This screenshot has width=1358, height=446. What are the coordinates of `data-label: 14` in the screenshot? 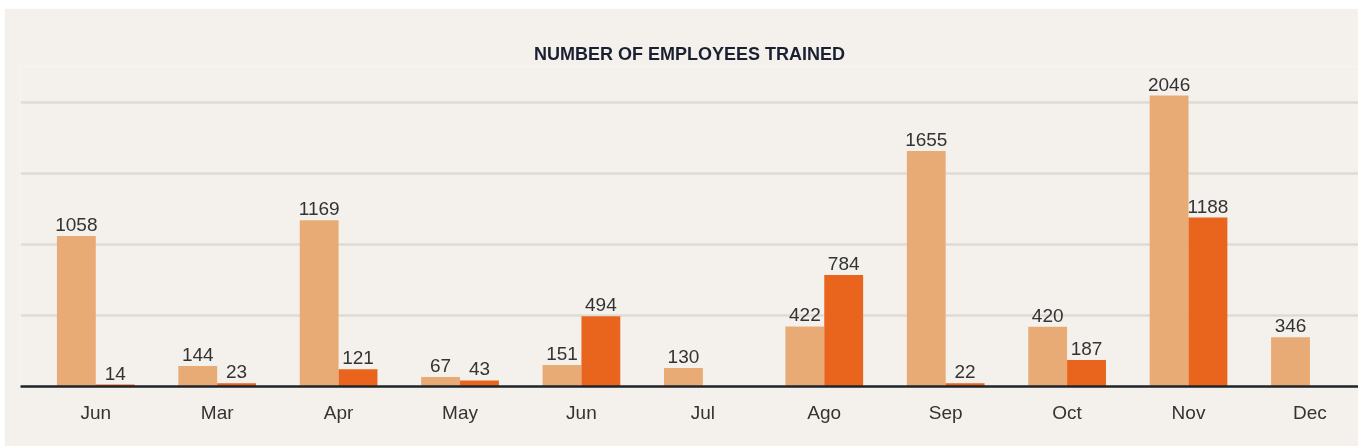 It's located at (115, 373).